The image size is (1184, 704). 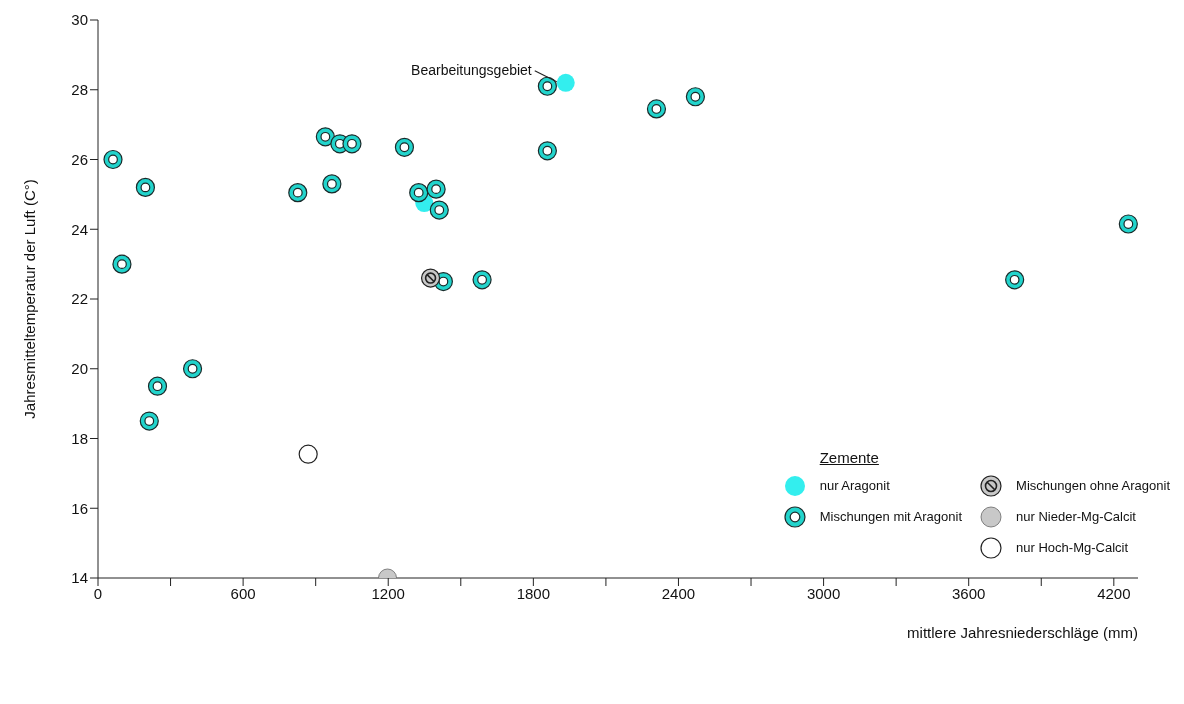 I want to click on x-axis-title: mittlere Jahresniederschläge (mm), so click(x=1022, y=632).